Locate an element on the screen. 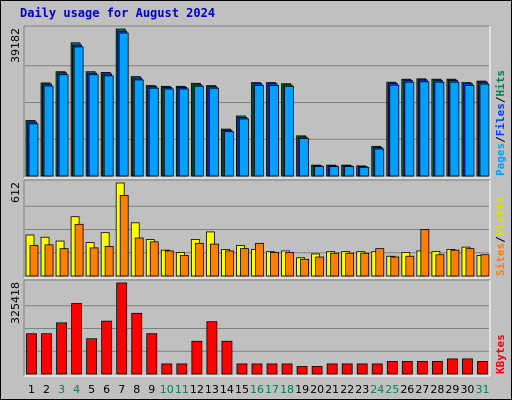 Image resolution: width=512 pixels, height=400 pixels. x-tick-label-day-20: 20 is located at coordinates (317, 389).